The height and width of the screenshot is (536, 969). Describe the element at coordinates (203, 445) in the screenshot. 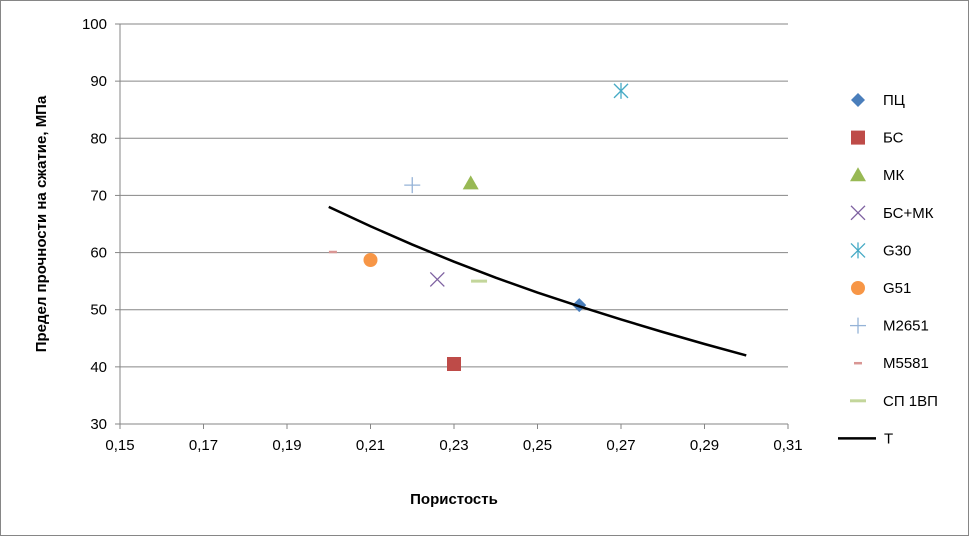

I see `x-tick-label: 0,17` at that location.